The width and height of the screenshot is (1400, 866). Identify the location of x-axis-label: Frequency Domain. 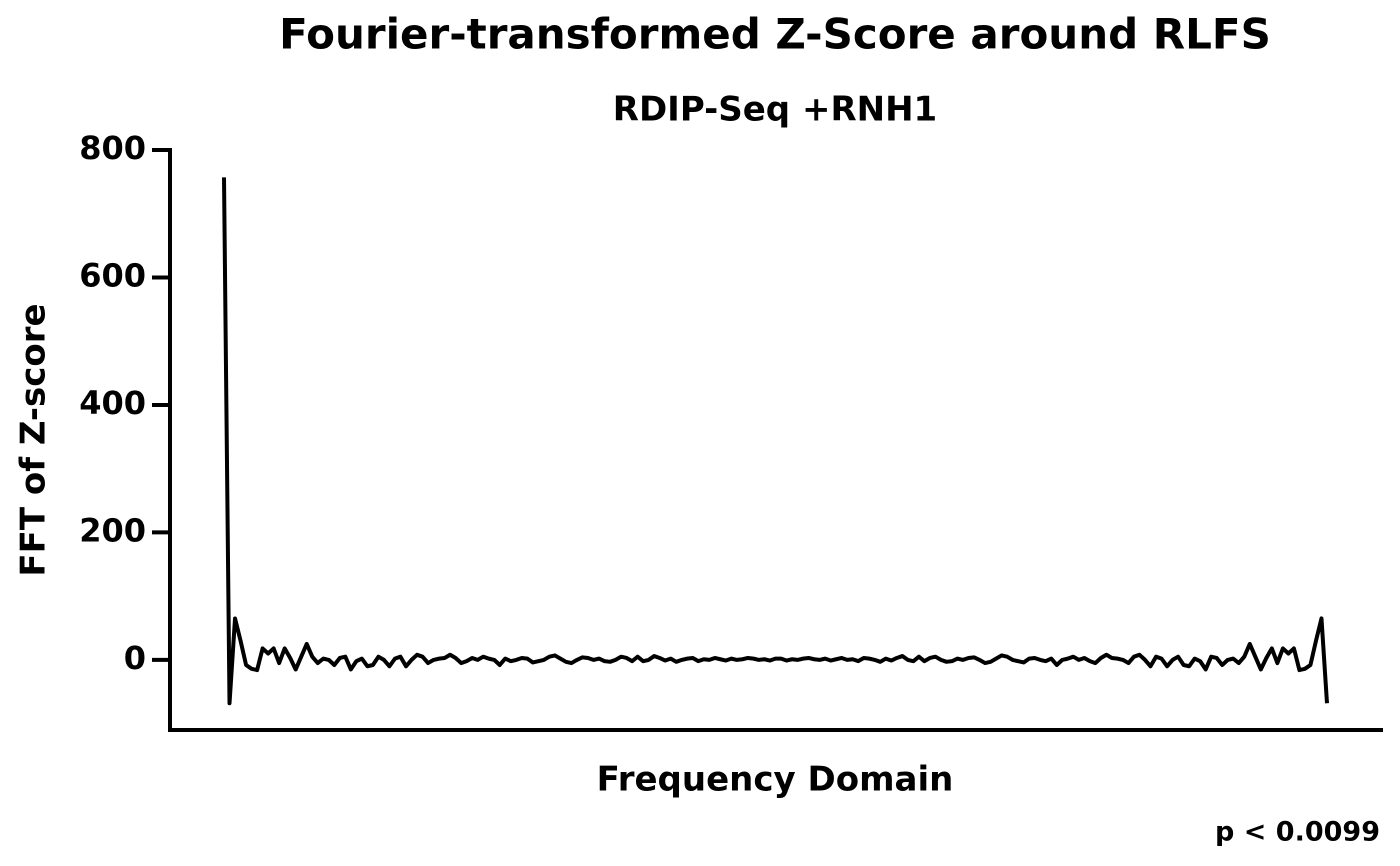
(775, 780).